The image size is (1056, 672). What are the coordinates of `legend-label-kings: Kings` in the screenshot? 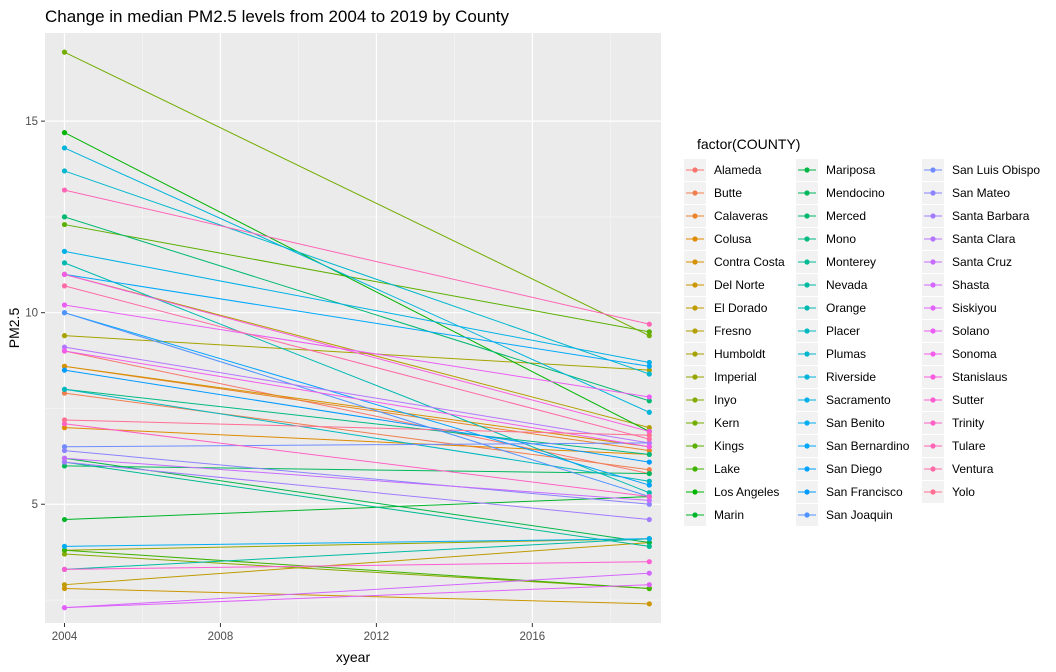 It's located at (729, 446).